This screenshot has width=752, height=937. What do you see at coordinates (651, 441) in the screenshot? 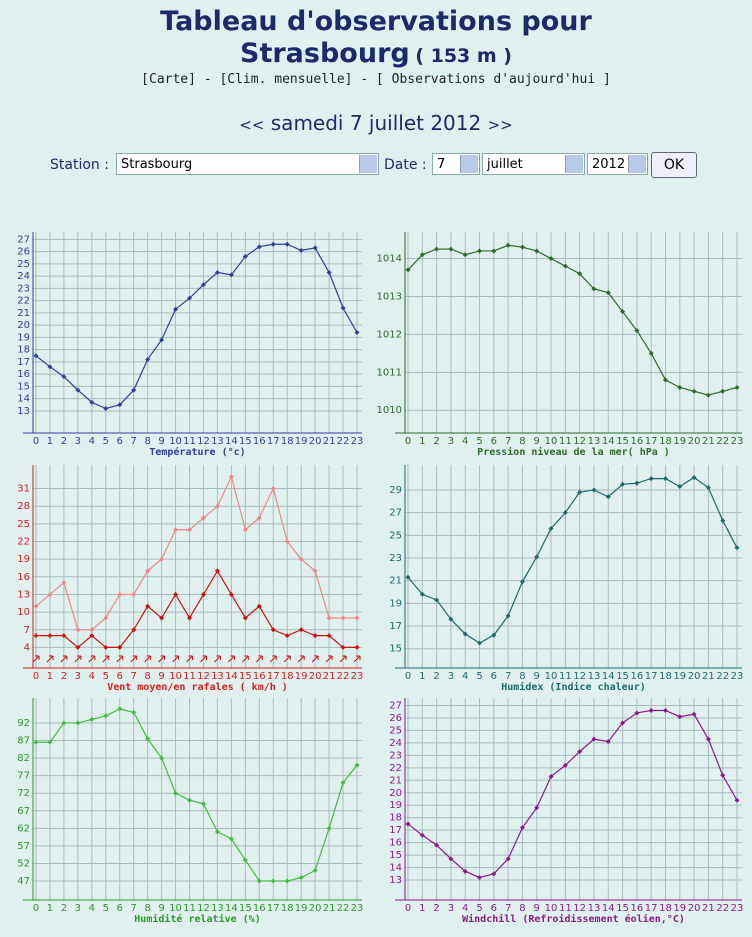
I see `x-tick-label: 17` at bounding box center [651, 441].